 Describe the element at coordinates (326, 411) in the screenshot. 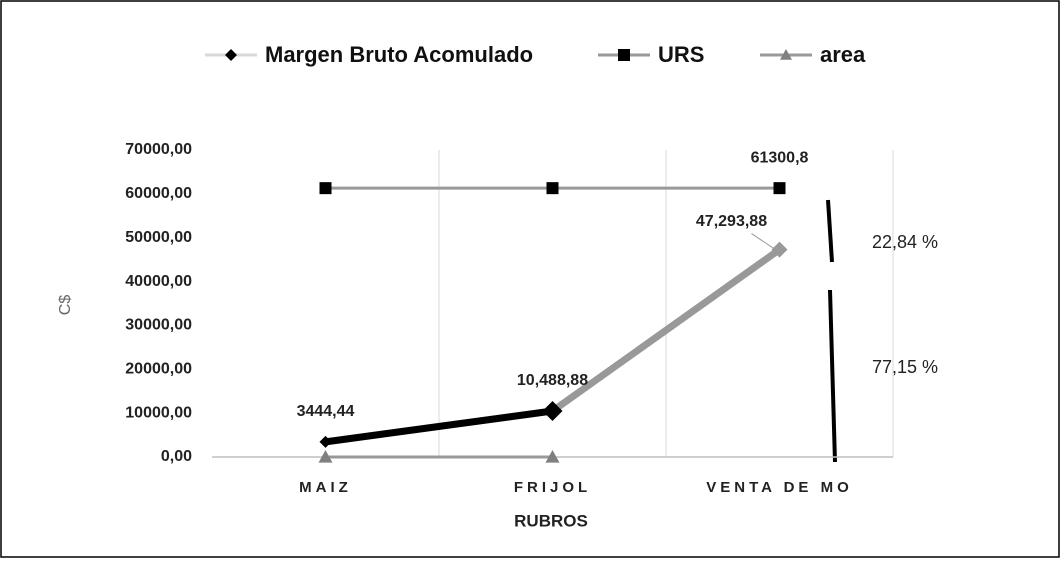

I see `data-label: 3444,44` at that location.